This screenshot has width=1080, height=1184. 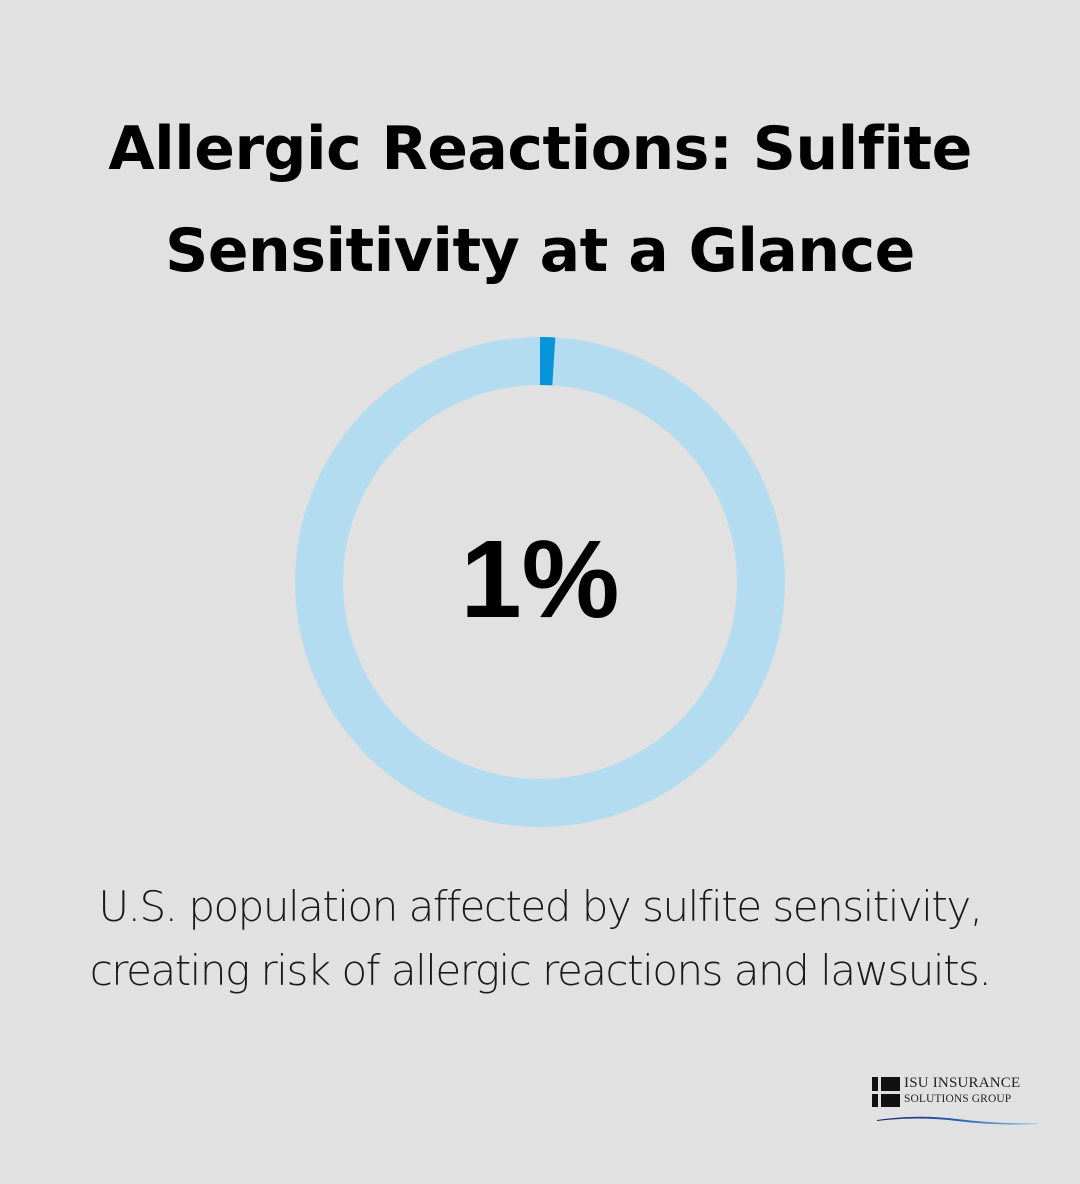 I want to click on isu-logo-mark-icon, so click(x=886, y=1092).